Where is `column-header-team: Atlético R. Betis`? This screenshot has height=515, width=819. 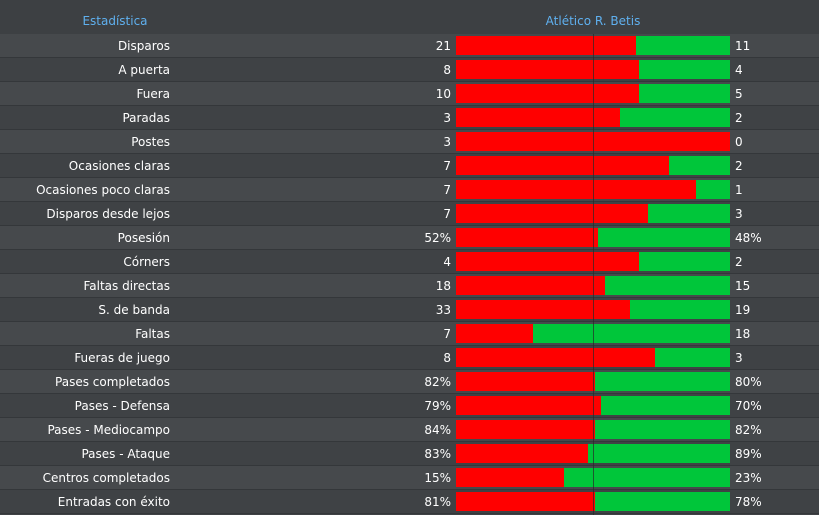 column-header-team: Atlético R. Betis is located at coordinates (593, 21).